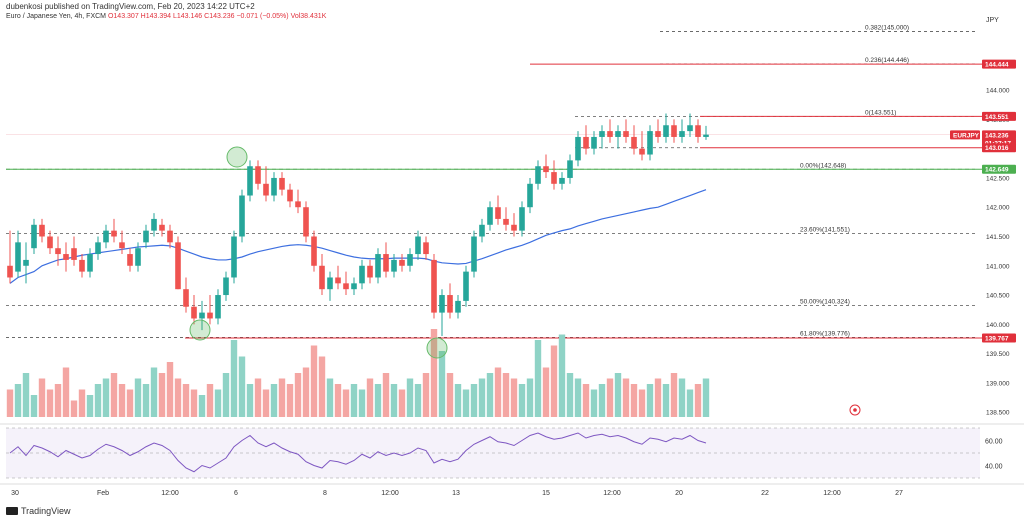  Describe the element at coordinates (187, 16) in the screenshot. I see `low-value: L143.146` at that location.